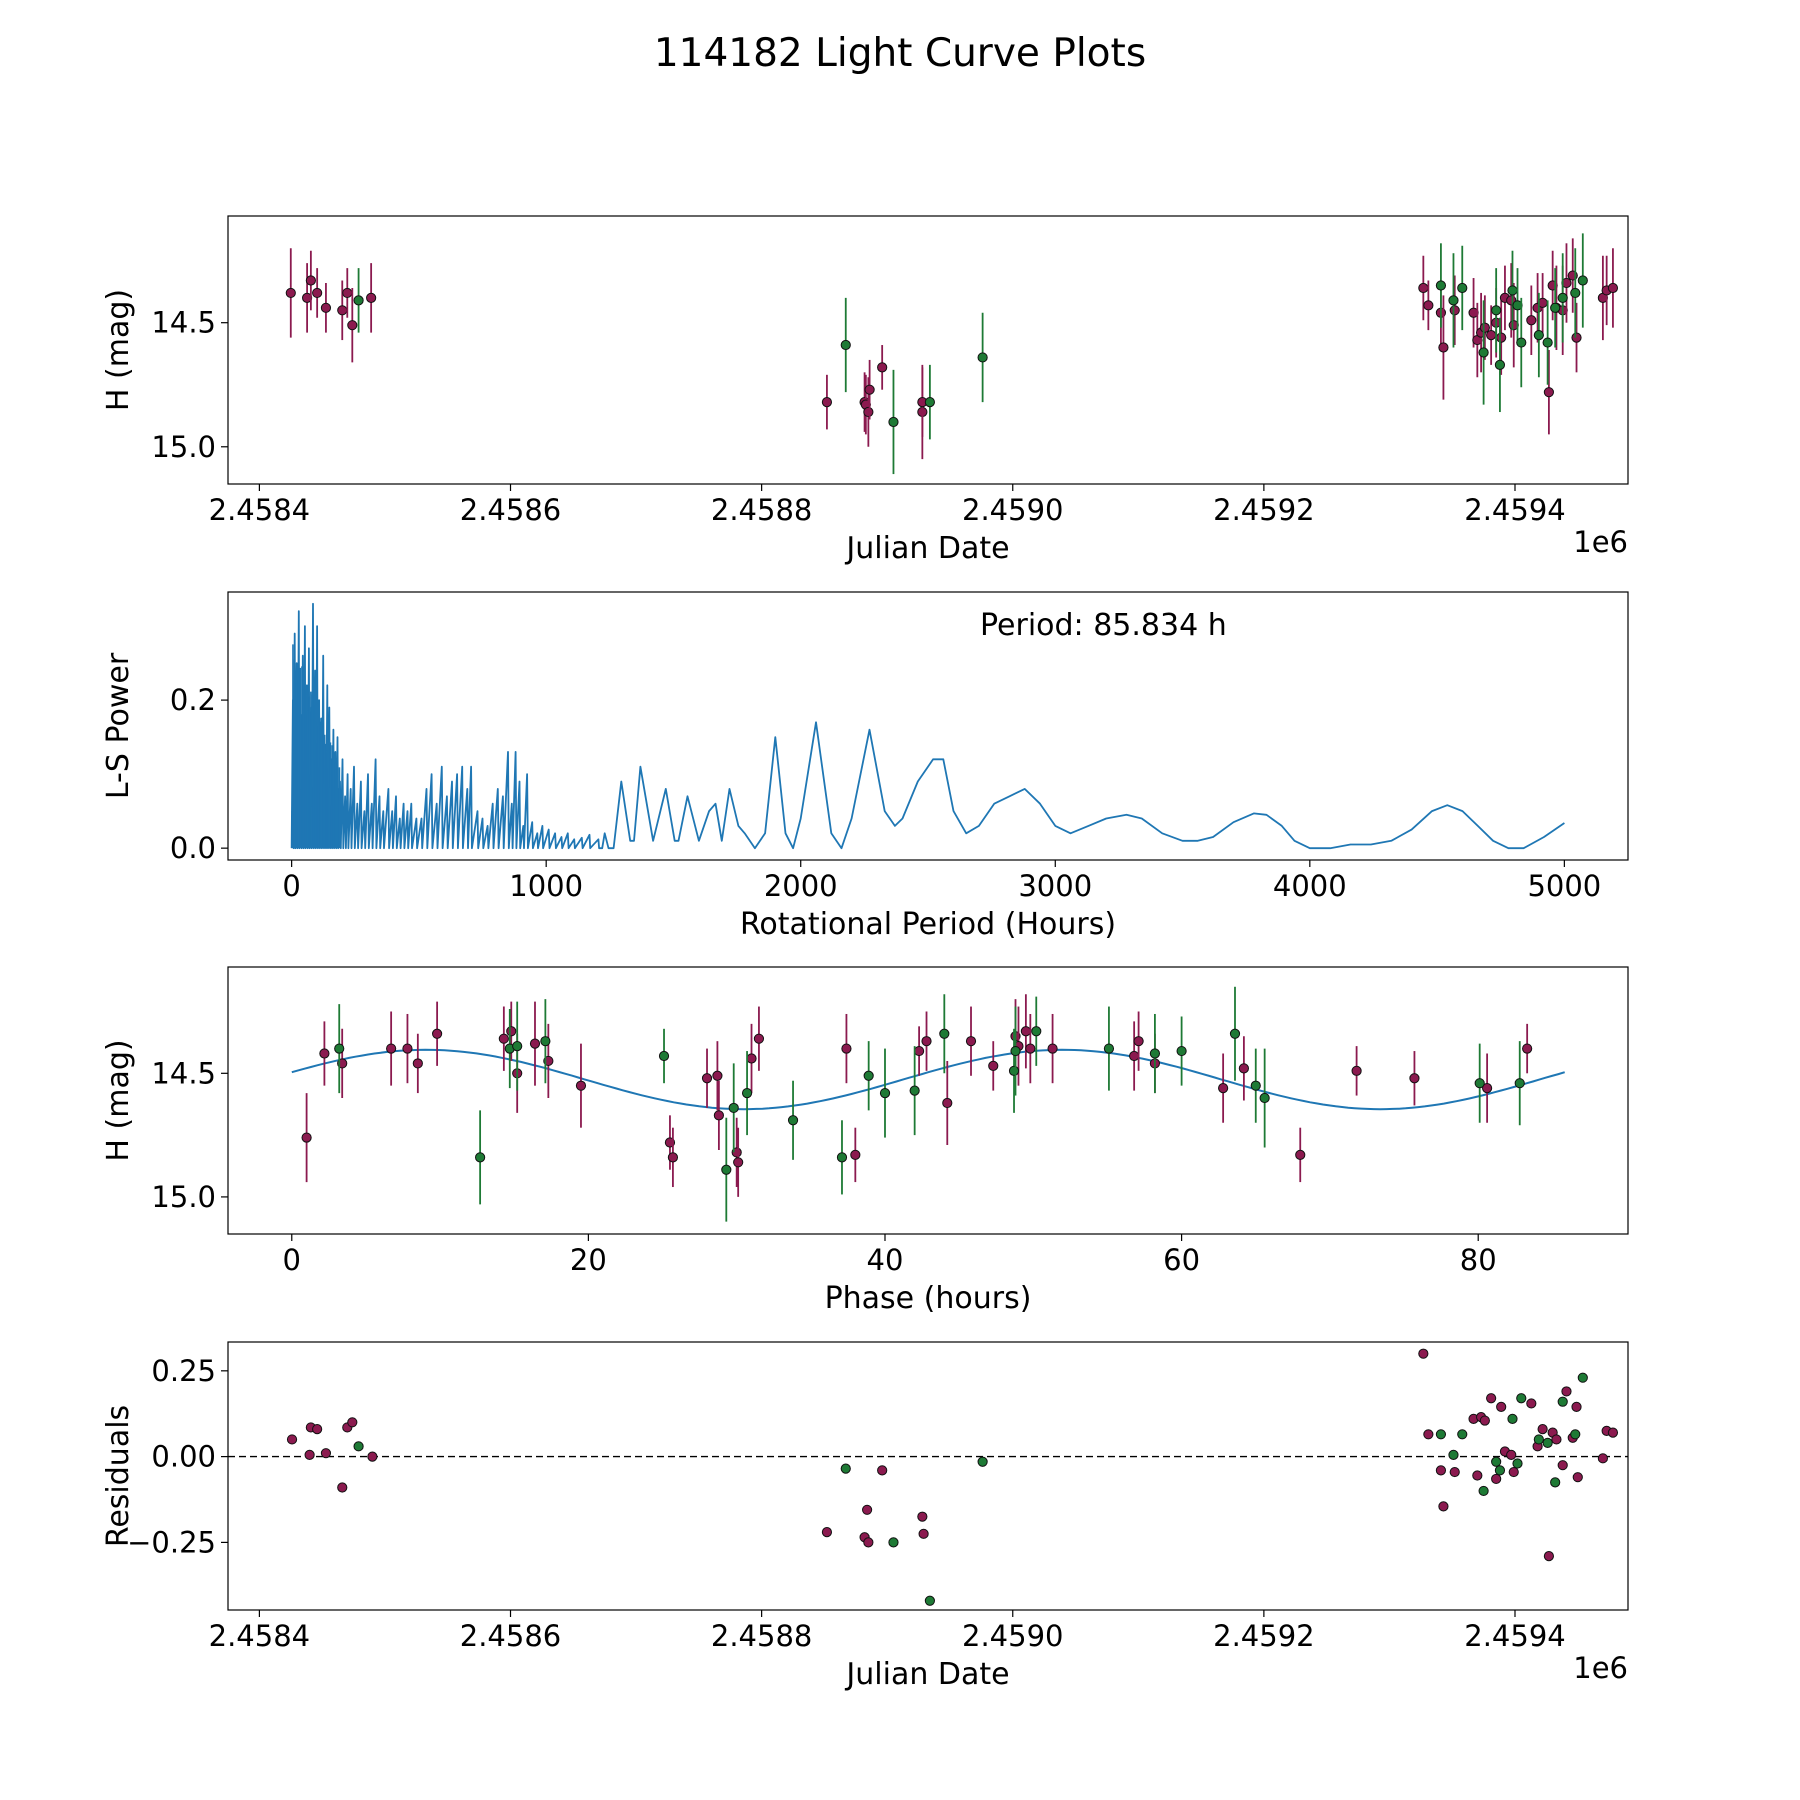 The height and width of the screenshot is (1800, 1800). Describe the element at coordinates (171, 1542) in the screenshot. I see `y-tick-label: −0.25` at that location.